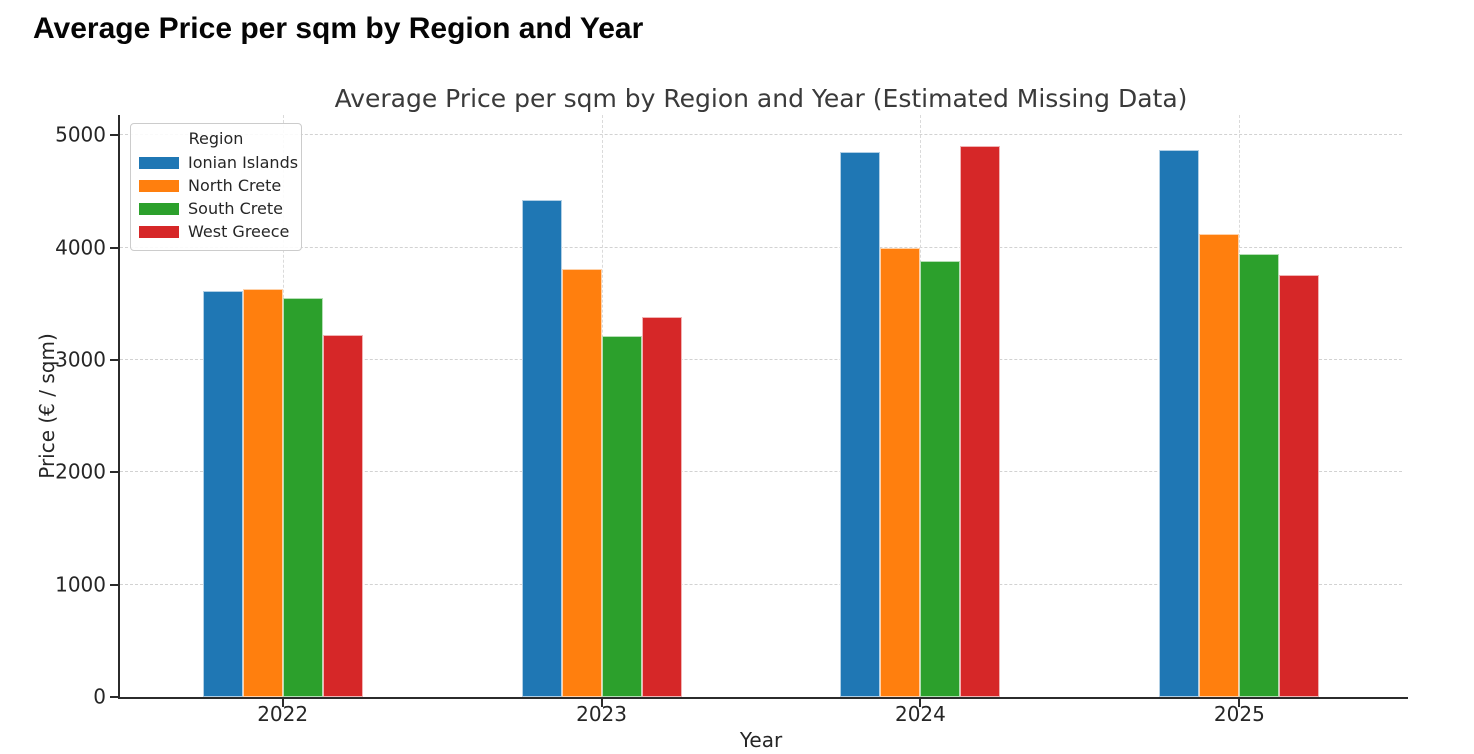 The image size is (1474, 754). What do you see at coordinates (80, 247) in the screenshot?
I see `y-tick-label-4000: 4000` at bounding box center [80, 247].